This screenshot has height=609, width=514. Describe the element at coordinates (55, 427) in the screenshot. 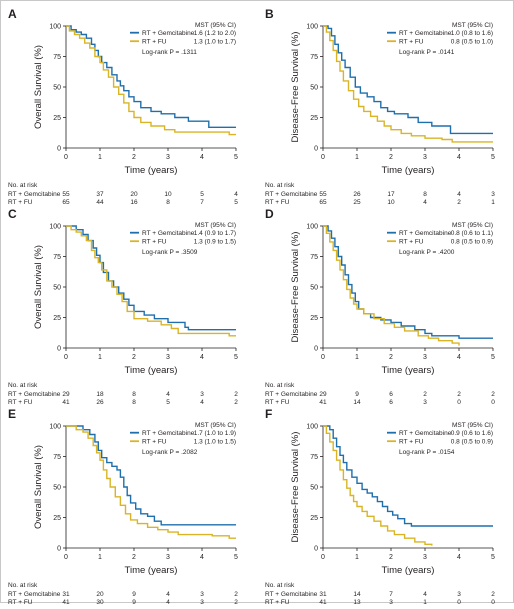

I see `y-tick-label: 100` at that location.